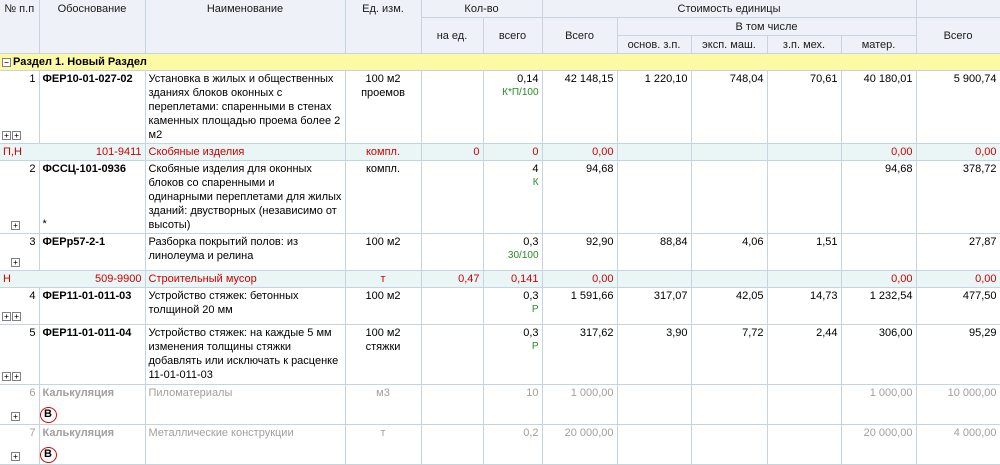 The height and width of the screenshot is (465, 1000). Describe the element at coordinates (729, 9) in the screenshot. I see `col-header-unit-cost: Стоимость единицы` at that location.